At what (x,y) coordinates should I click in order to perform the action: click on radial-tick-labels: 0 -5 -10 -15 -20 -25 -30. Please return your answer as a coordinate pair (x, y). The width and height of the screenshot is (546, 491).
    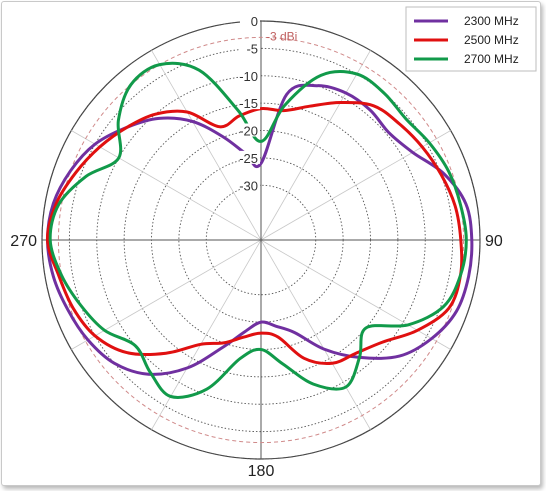
    Looking at the image, I should click on (249, 103).